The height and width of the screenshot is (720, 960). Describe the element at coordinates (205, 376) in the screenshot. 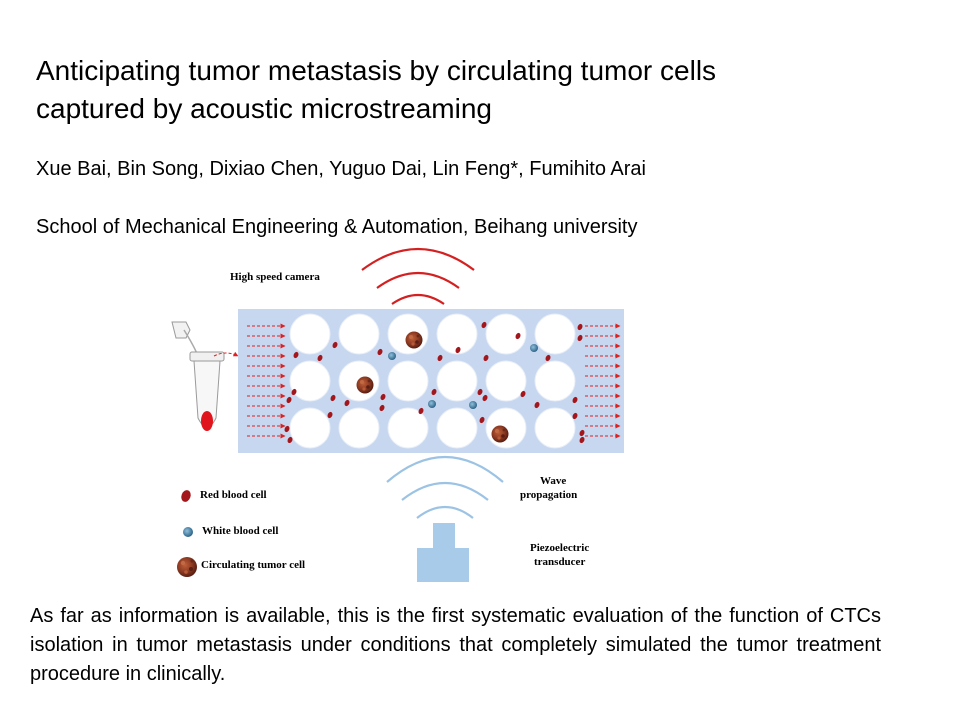

I see `sample-tube-icon` at that location.